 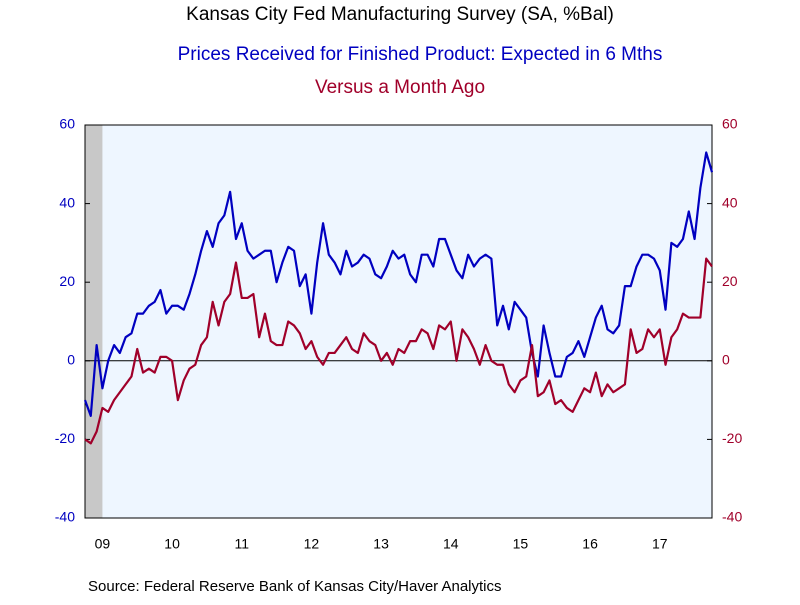 I want to click on y-tick-label: 40, so click(x=67, y=202).